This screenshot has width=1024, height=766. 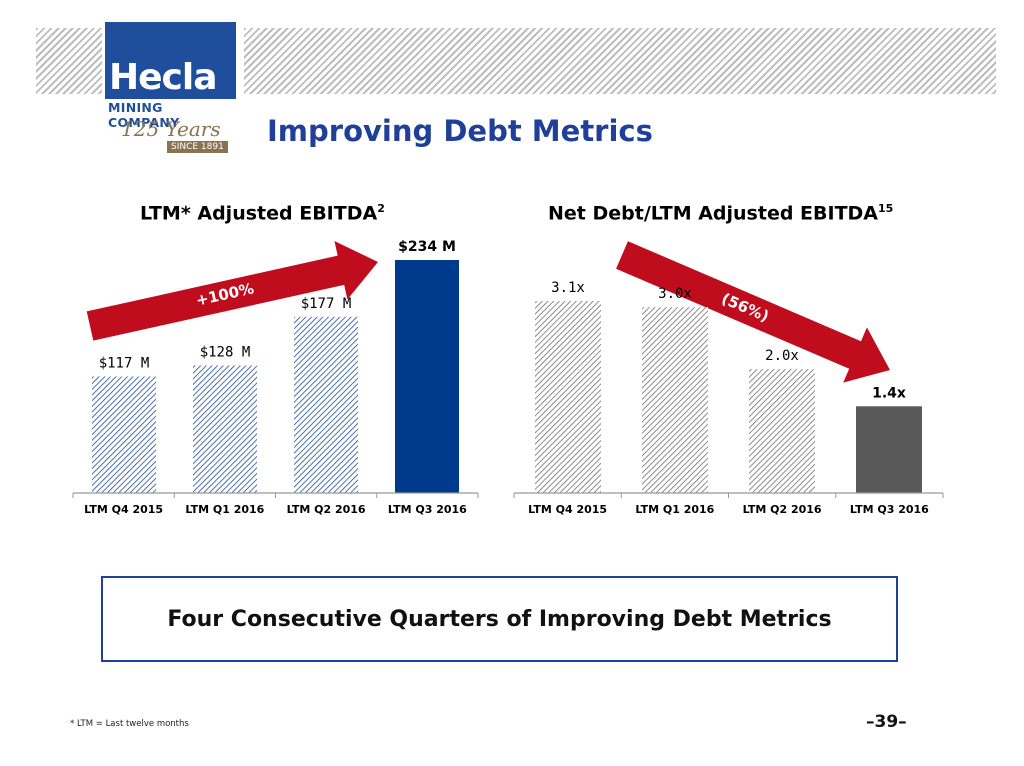 I want to click on footnote: * LTM = Last twelve months, so click(x=129, y=724).